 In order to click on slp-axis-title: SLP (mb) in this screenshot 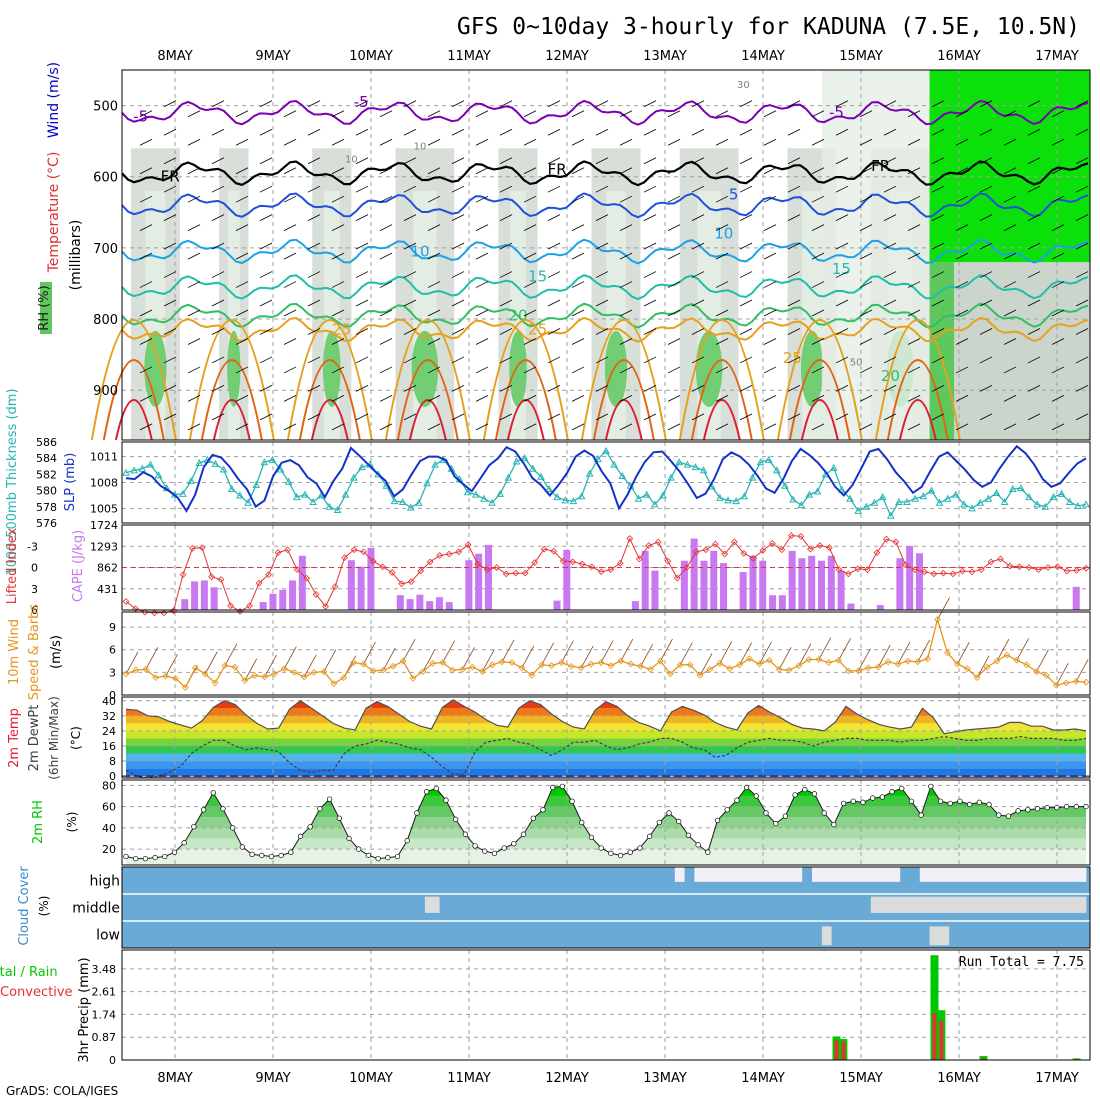, I will do `click(70, 482)`.